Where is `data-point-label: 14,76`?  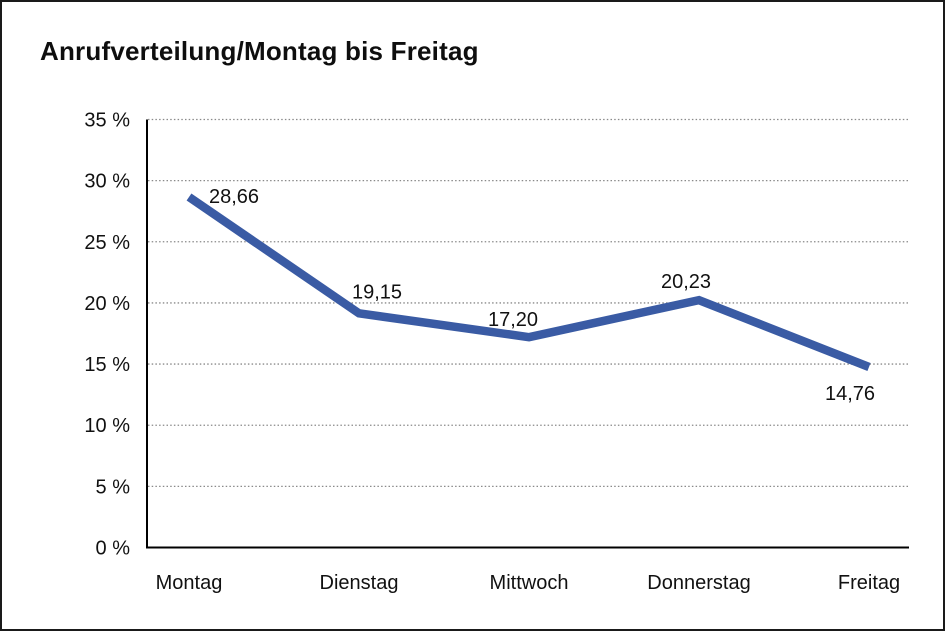
data-point-label: 14,76 is located at coordinates (850, 394).